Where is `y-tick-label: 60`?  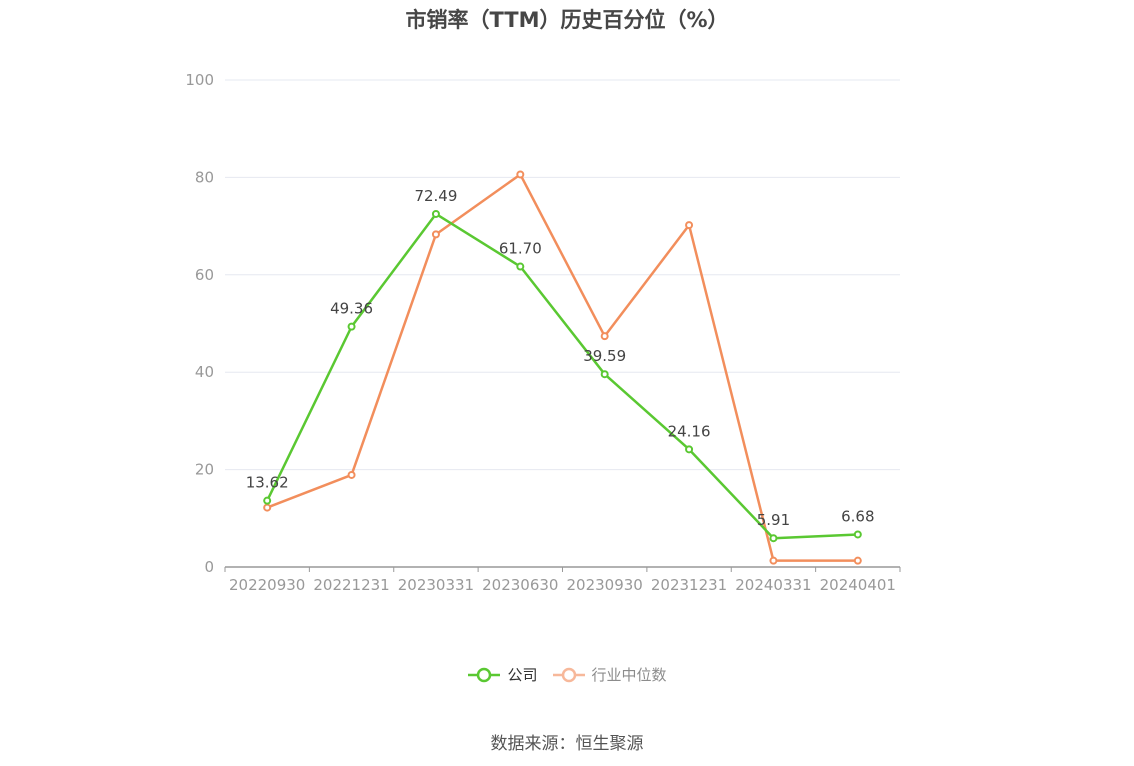
y-tick-label: 60 is located at coordinates (204, 275).